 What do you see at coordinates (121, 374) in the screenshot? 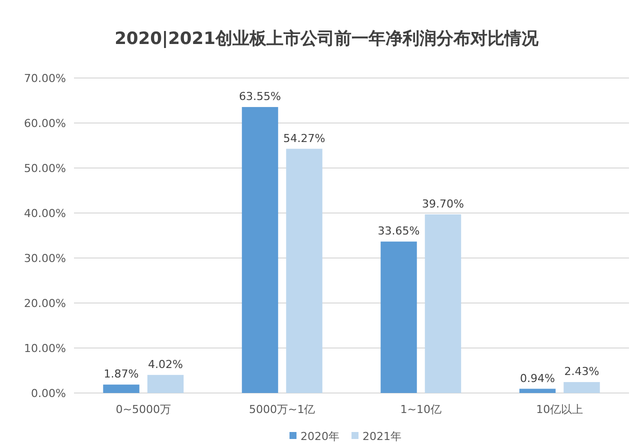
I see `data-label: 1.87%` at bounding box center [121, 374].